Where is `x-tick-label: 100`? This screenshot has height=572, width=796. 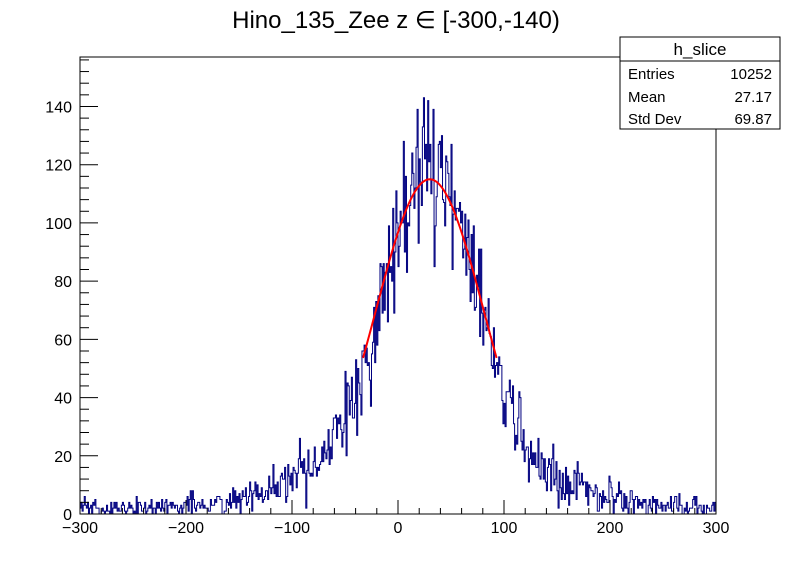 x-tick-label: 100 is located at coordinates (504, 528).